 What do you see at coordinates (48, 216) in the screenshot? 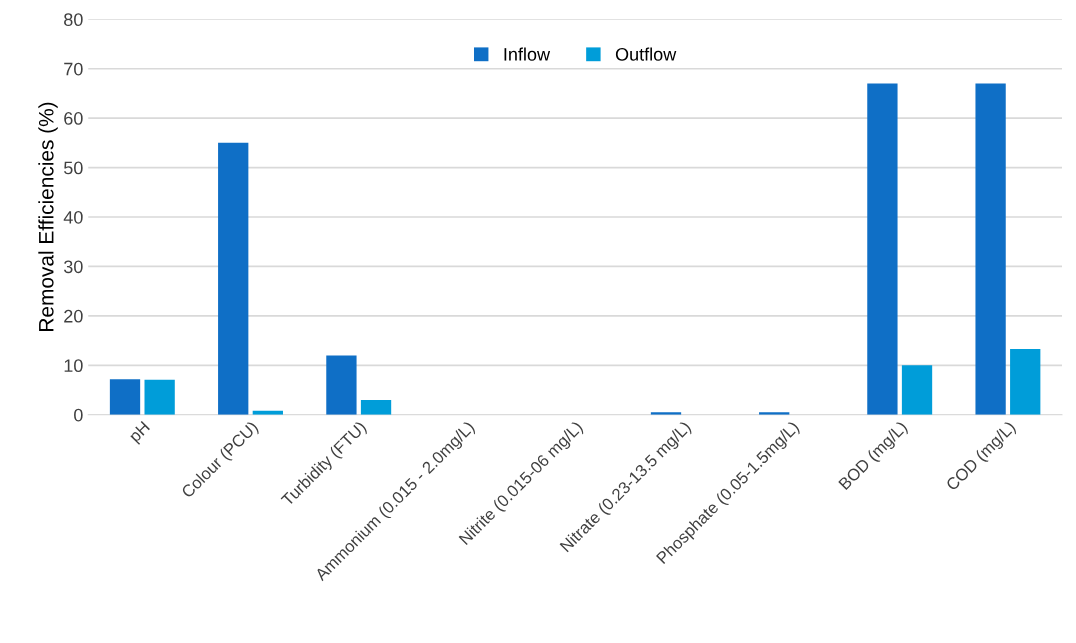
I see `y-axis-title: Removal Efficiencies (%)` at bounding box center [48, 216].